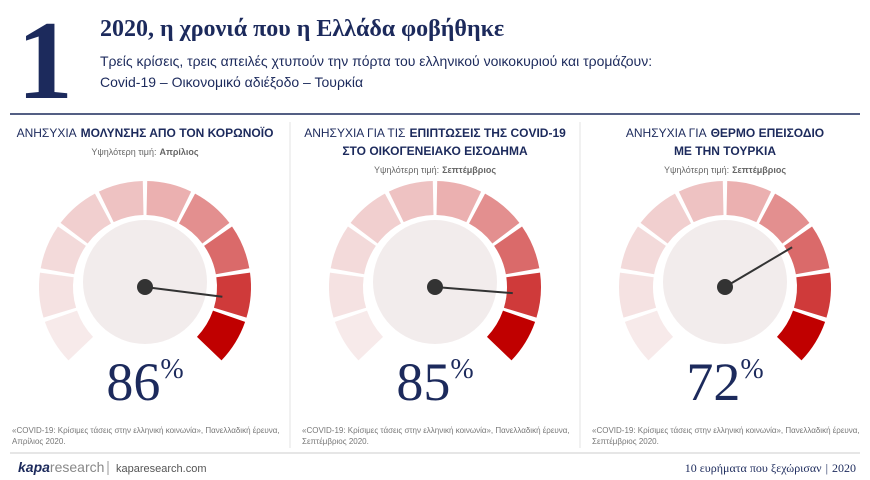 Image resolution: width=870 pixels, height=480 pixels. I want to click on value: 85, so click(423, 382).